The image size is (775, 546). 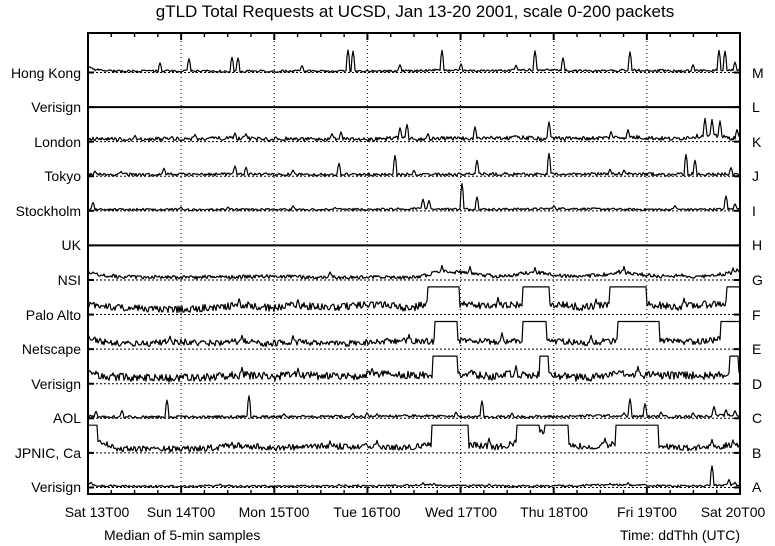 I want to click on row-letter-i: I, so click(x=754, y=211).